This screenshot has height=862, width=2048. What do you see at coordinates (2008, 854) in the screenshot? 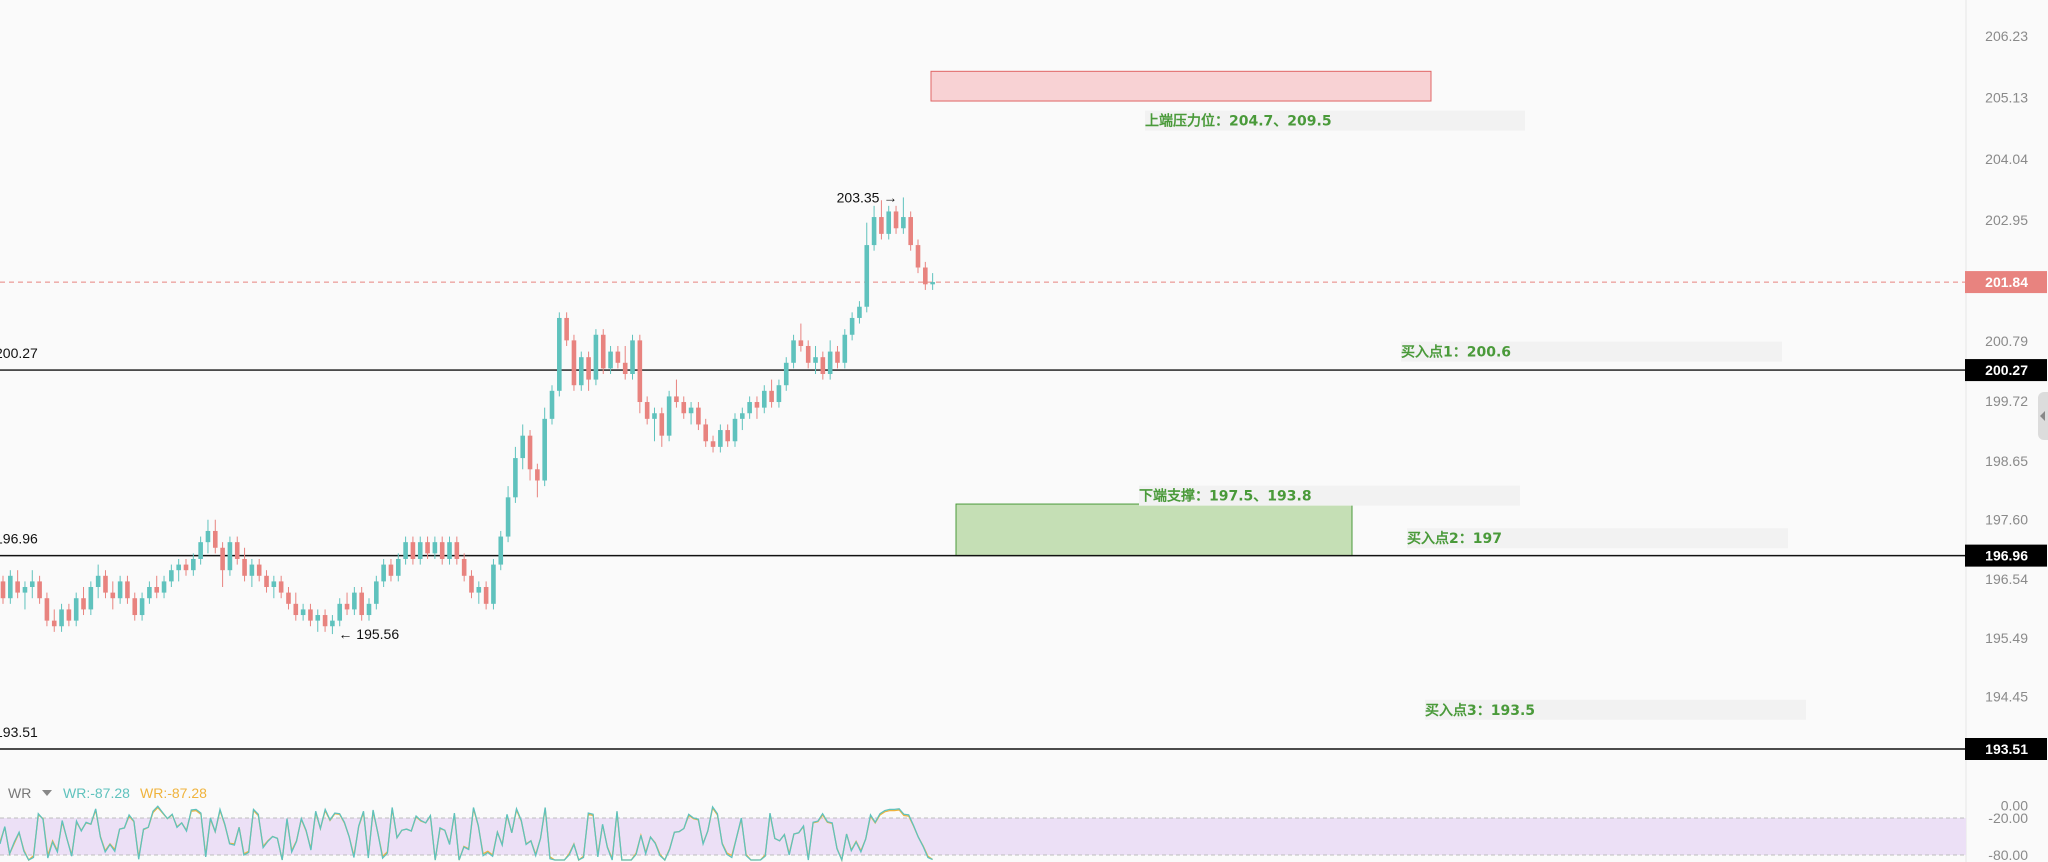
I see `wr-tick-label: -80.00` at bounding box center [2008, 854].